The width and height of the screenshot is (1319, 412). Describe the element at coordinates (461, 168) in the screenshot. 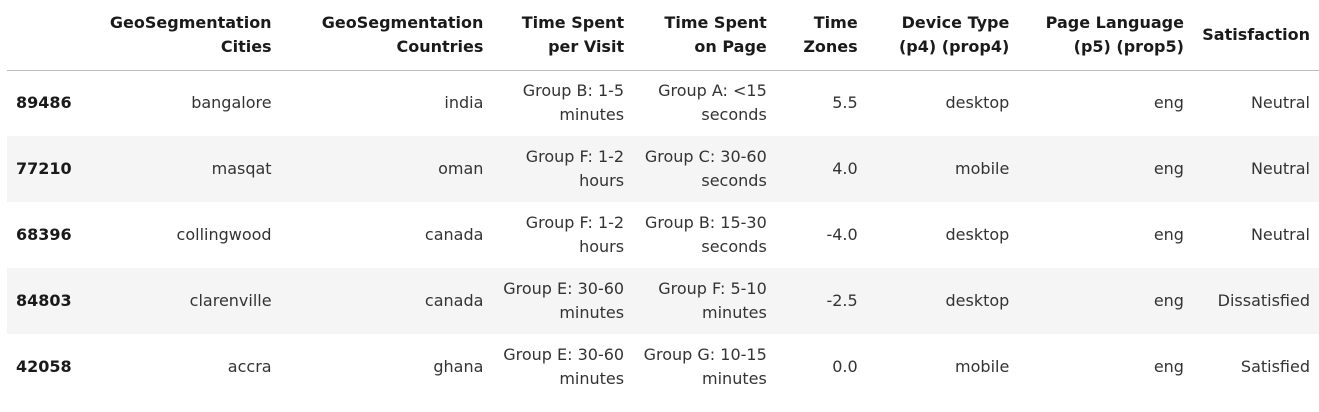

I see `cell-country: oman` at that location.